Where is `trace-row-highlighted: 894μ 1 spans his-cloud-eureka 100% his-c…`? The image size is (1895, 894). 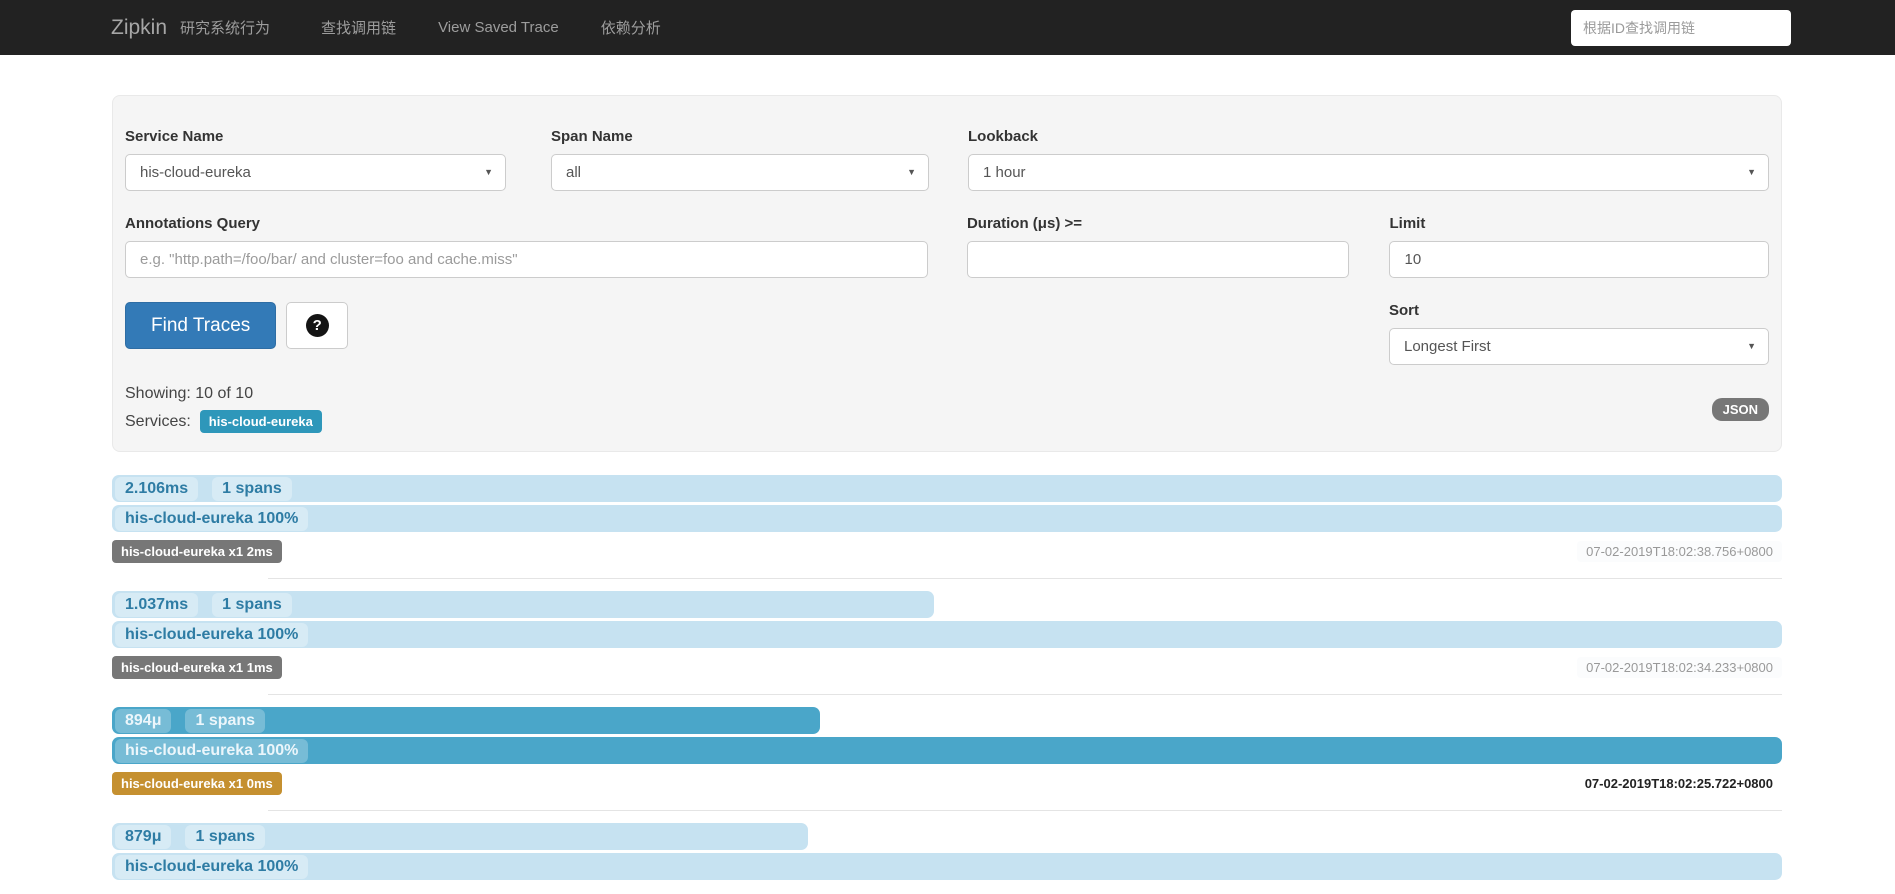
trace-row-highlighted: 894μ 1 spans his-cloud-eureka 100% his-c… is located at coordinates (947, 751).